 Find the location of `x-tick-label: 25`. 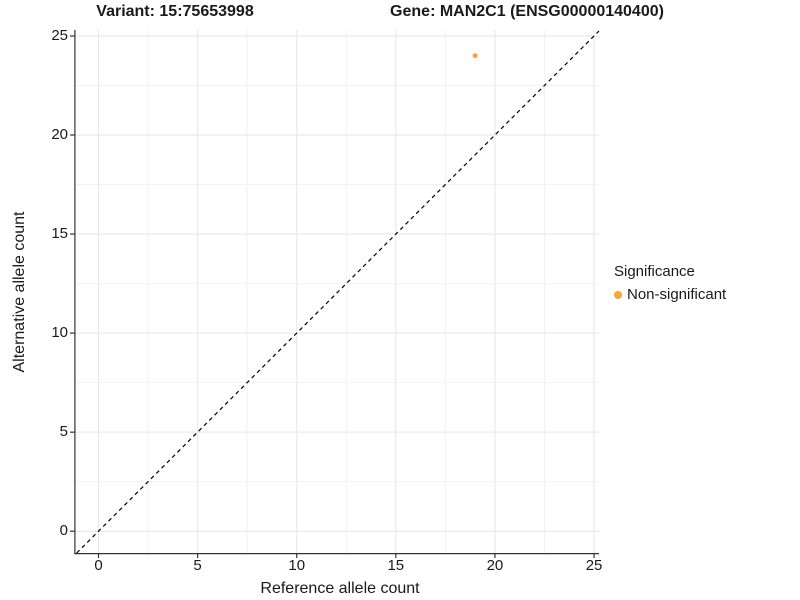

x-tick-label: 25 is located at coordinates (594, 565).